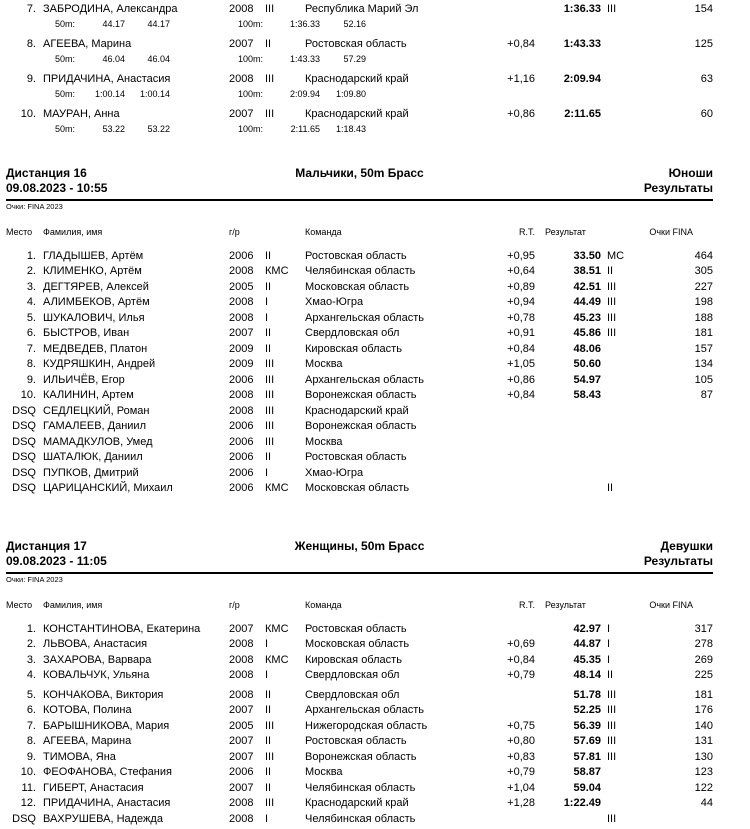 This screenshot has width=750, height=829. I want to click on reaction-time: +0,64, so click(521, 271).